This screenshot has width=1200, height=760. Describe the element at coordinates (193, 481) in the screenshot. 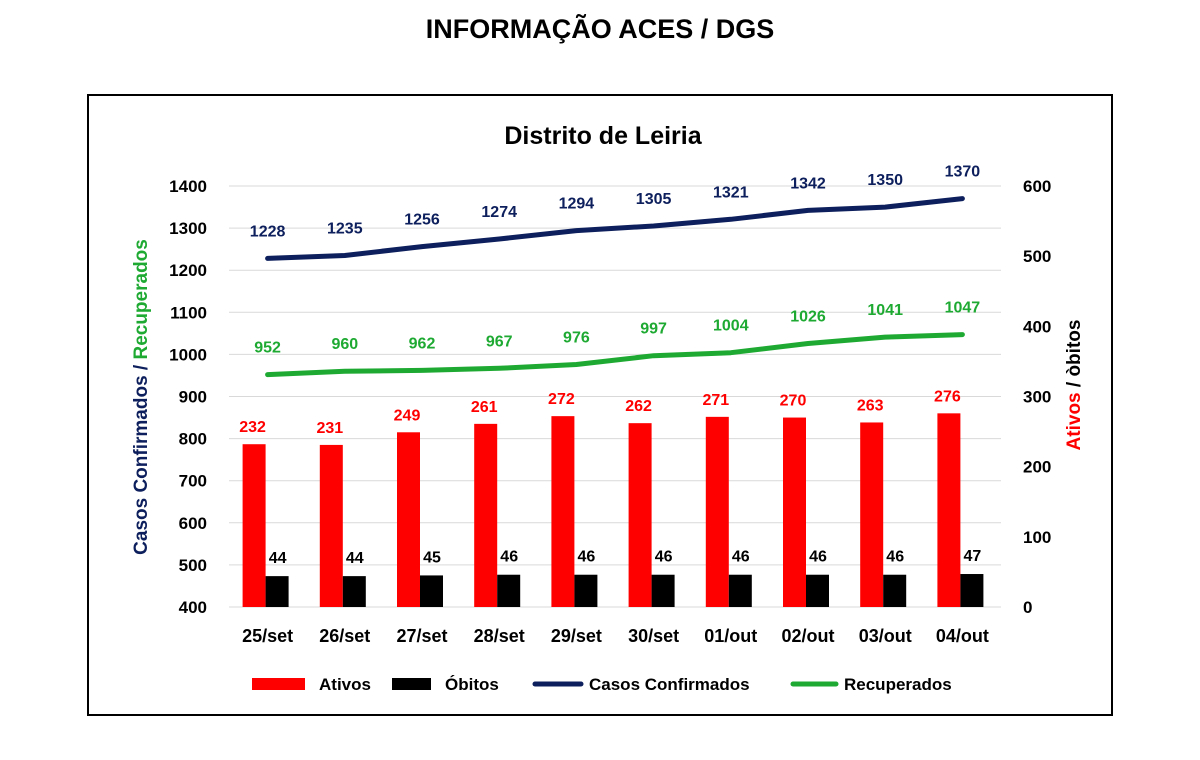

I see `left-axis-tick-label: 700` at that location.